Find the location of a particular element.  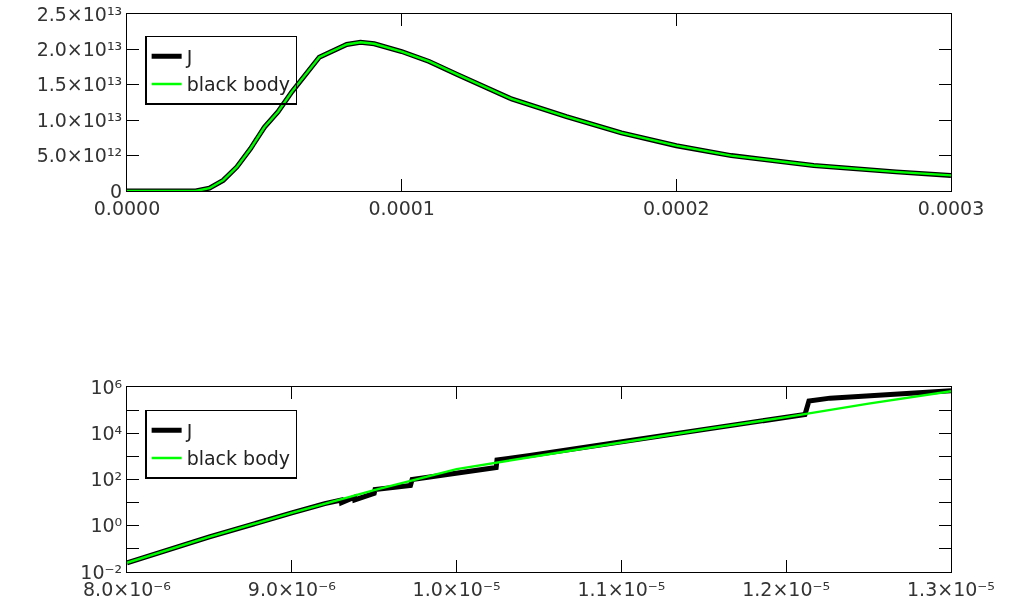

x-tick-label: 0.0003 is located at coordinates (951, 207).